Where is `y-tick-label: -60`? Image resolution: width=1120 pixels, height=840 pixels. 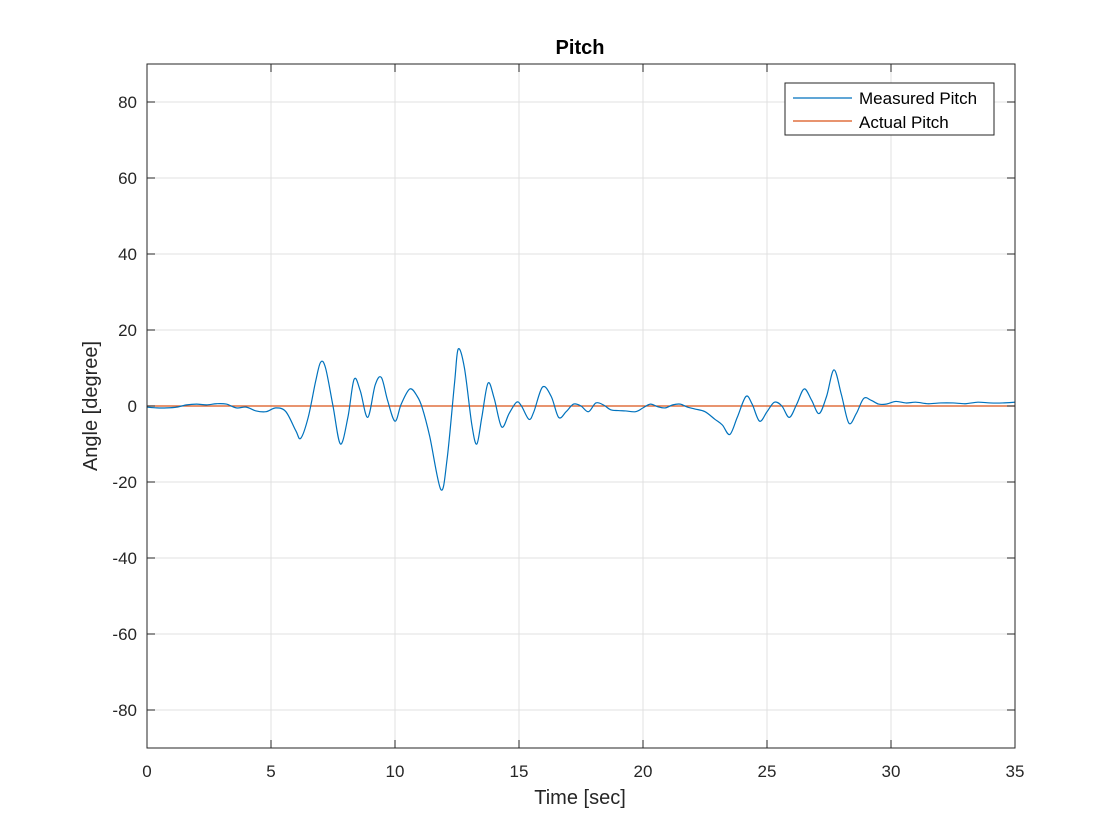 y-tick-label: -60 is located at coordinates (124, 634).